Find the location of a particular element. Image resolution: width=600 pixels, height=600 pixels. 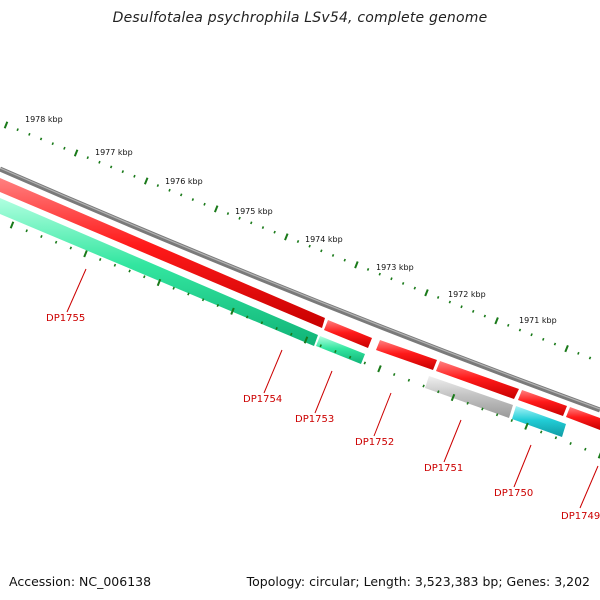

gene-DP1752-body is located at coordinates (406, 355).